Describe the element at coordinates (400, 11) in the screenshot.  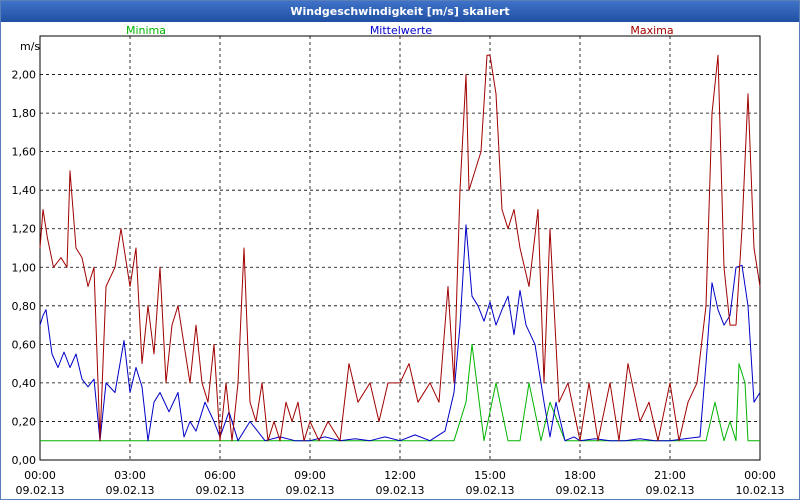
I see `window-title: Windgeschwindigkeit [m/s] skaliert` at that location.